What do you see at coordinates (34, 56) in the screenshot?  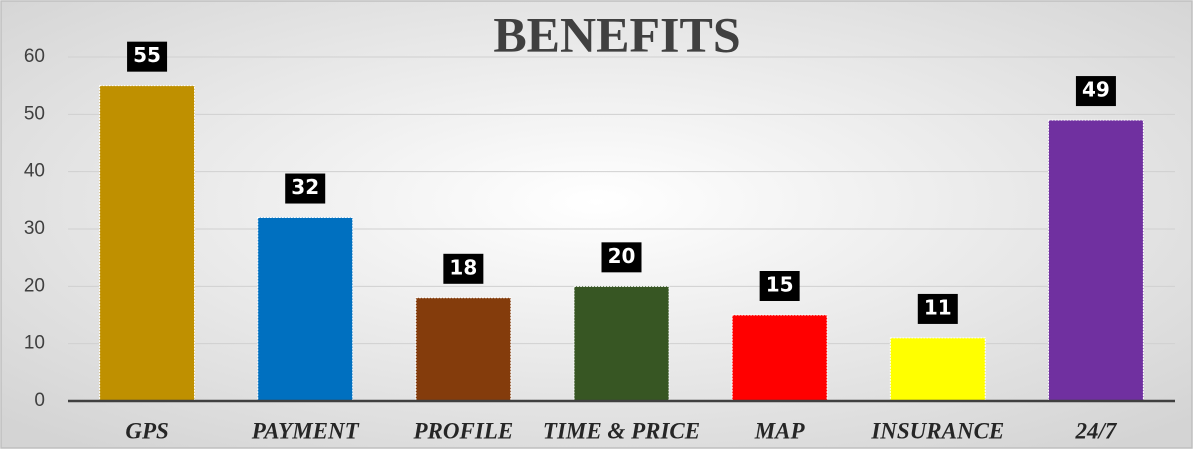 I see `y-tick-label: 60` at bounding box center [34, 56].